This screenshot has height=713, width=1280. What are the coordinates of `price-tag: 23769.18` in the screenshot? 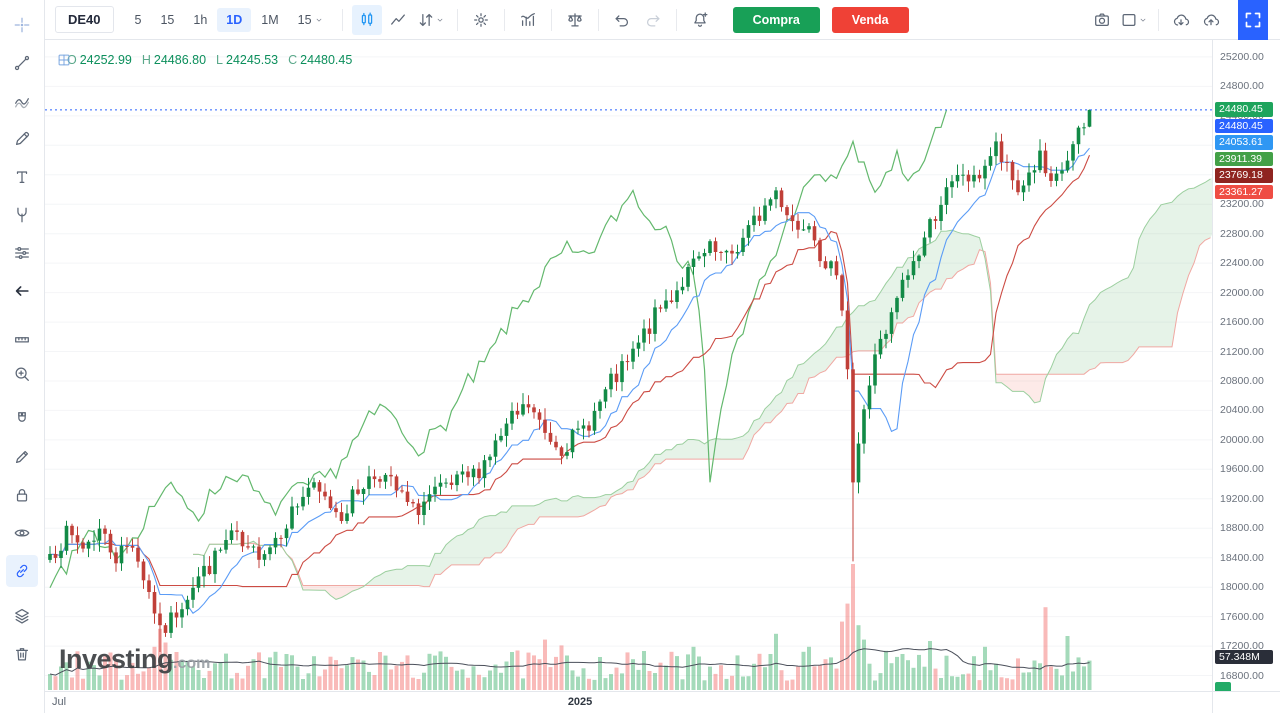 It's located at (1244, 175).